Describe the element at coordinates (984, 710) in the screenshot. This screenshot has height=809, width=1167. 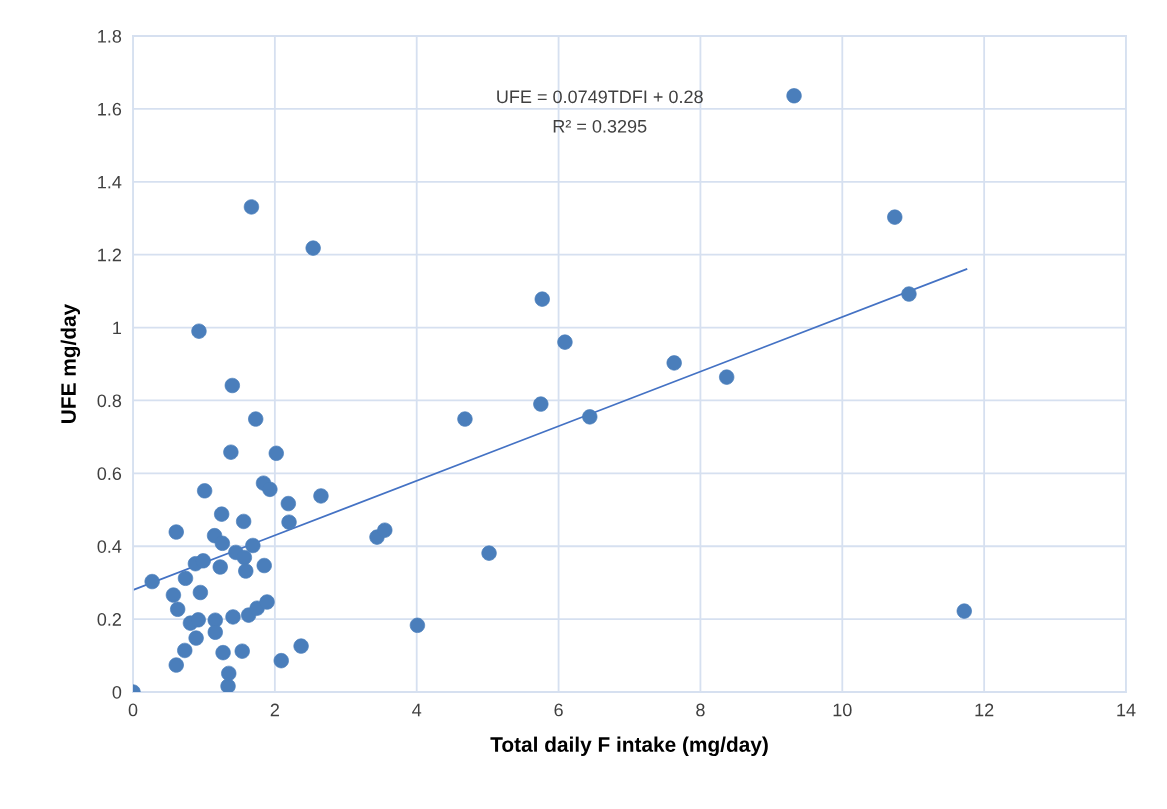
I see `x-tick-label: 12` at that location.